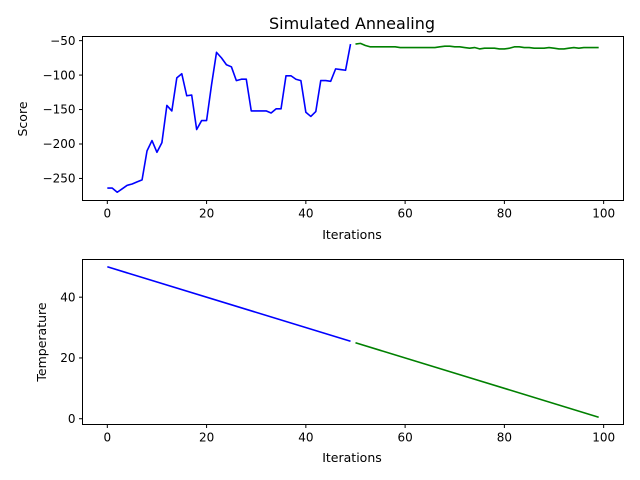 Image resolution: width=640 pixels, height=480 pixels. Describe the element at coordinates (107, 214) in the screenshot. I see `score-x-tick-label: 0` at that location.